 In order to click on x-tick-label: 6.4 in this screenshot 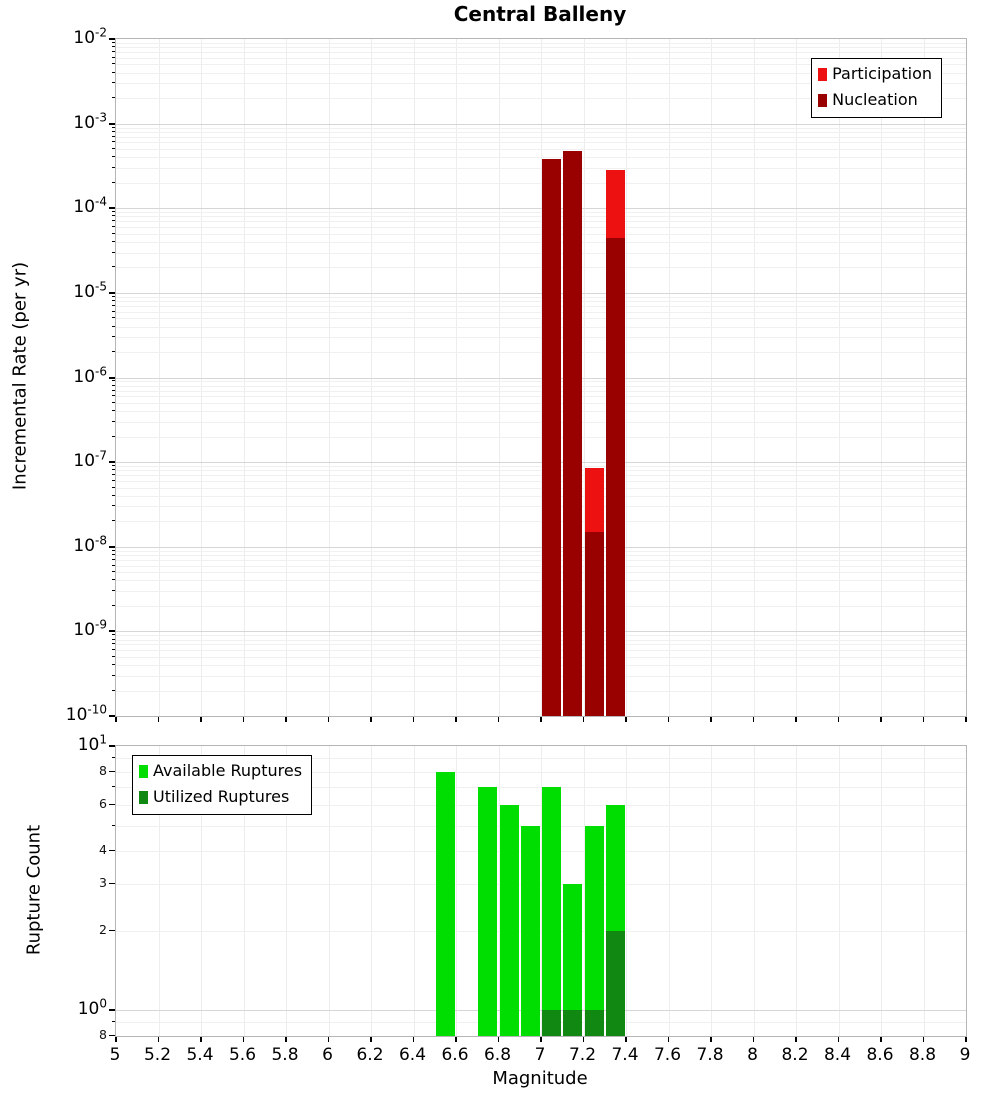, I will do `click(412, 1055)`.